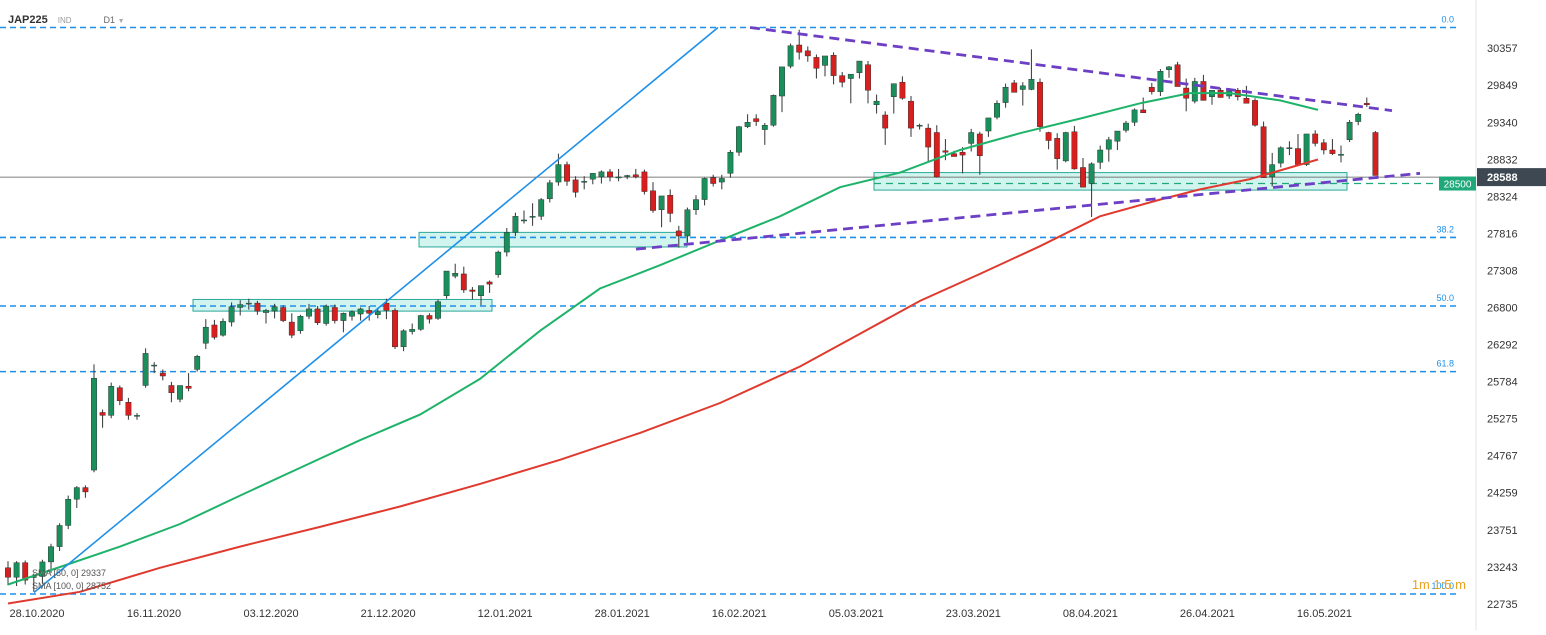 This screenshot has height=635, width=1546. I want to click on indicator-legend-label: SMA [100, 0] 28752, so click(71, 586).